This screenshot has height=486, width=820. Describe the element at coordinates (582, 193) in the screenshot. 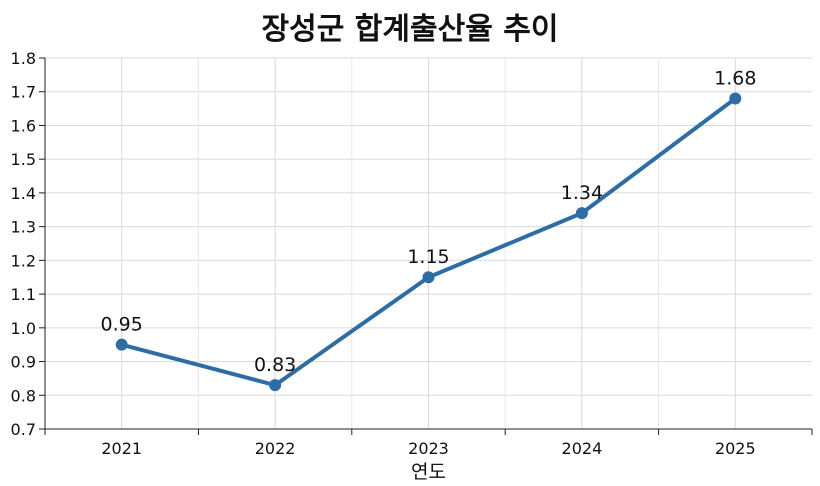

I see `data-label: 1.34` at that location.